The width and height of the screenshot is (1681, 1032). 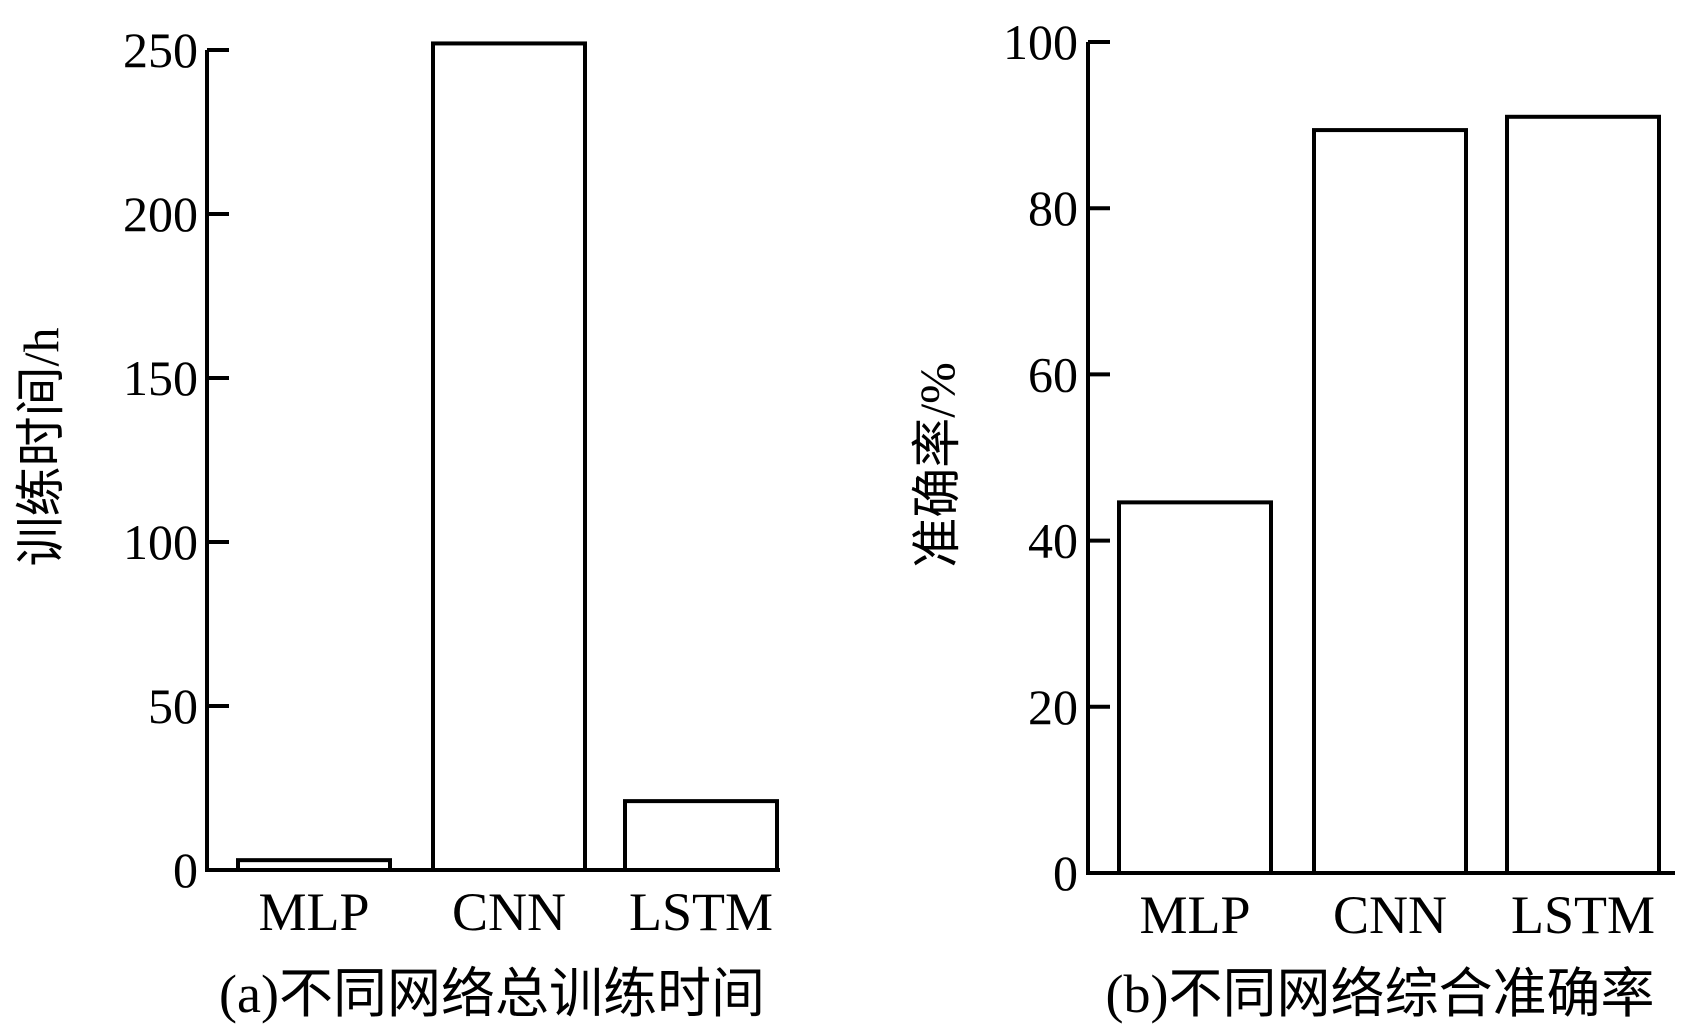 What do you see at coordinates (160, 460) in the screenshot?
I see `y-tick-labels: 0 50 100 150 200 250` at bounding box center [160, 460].